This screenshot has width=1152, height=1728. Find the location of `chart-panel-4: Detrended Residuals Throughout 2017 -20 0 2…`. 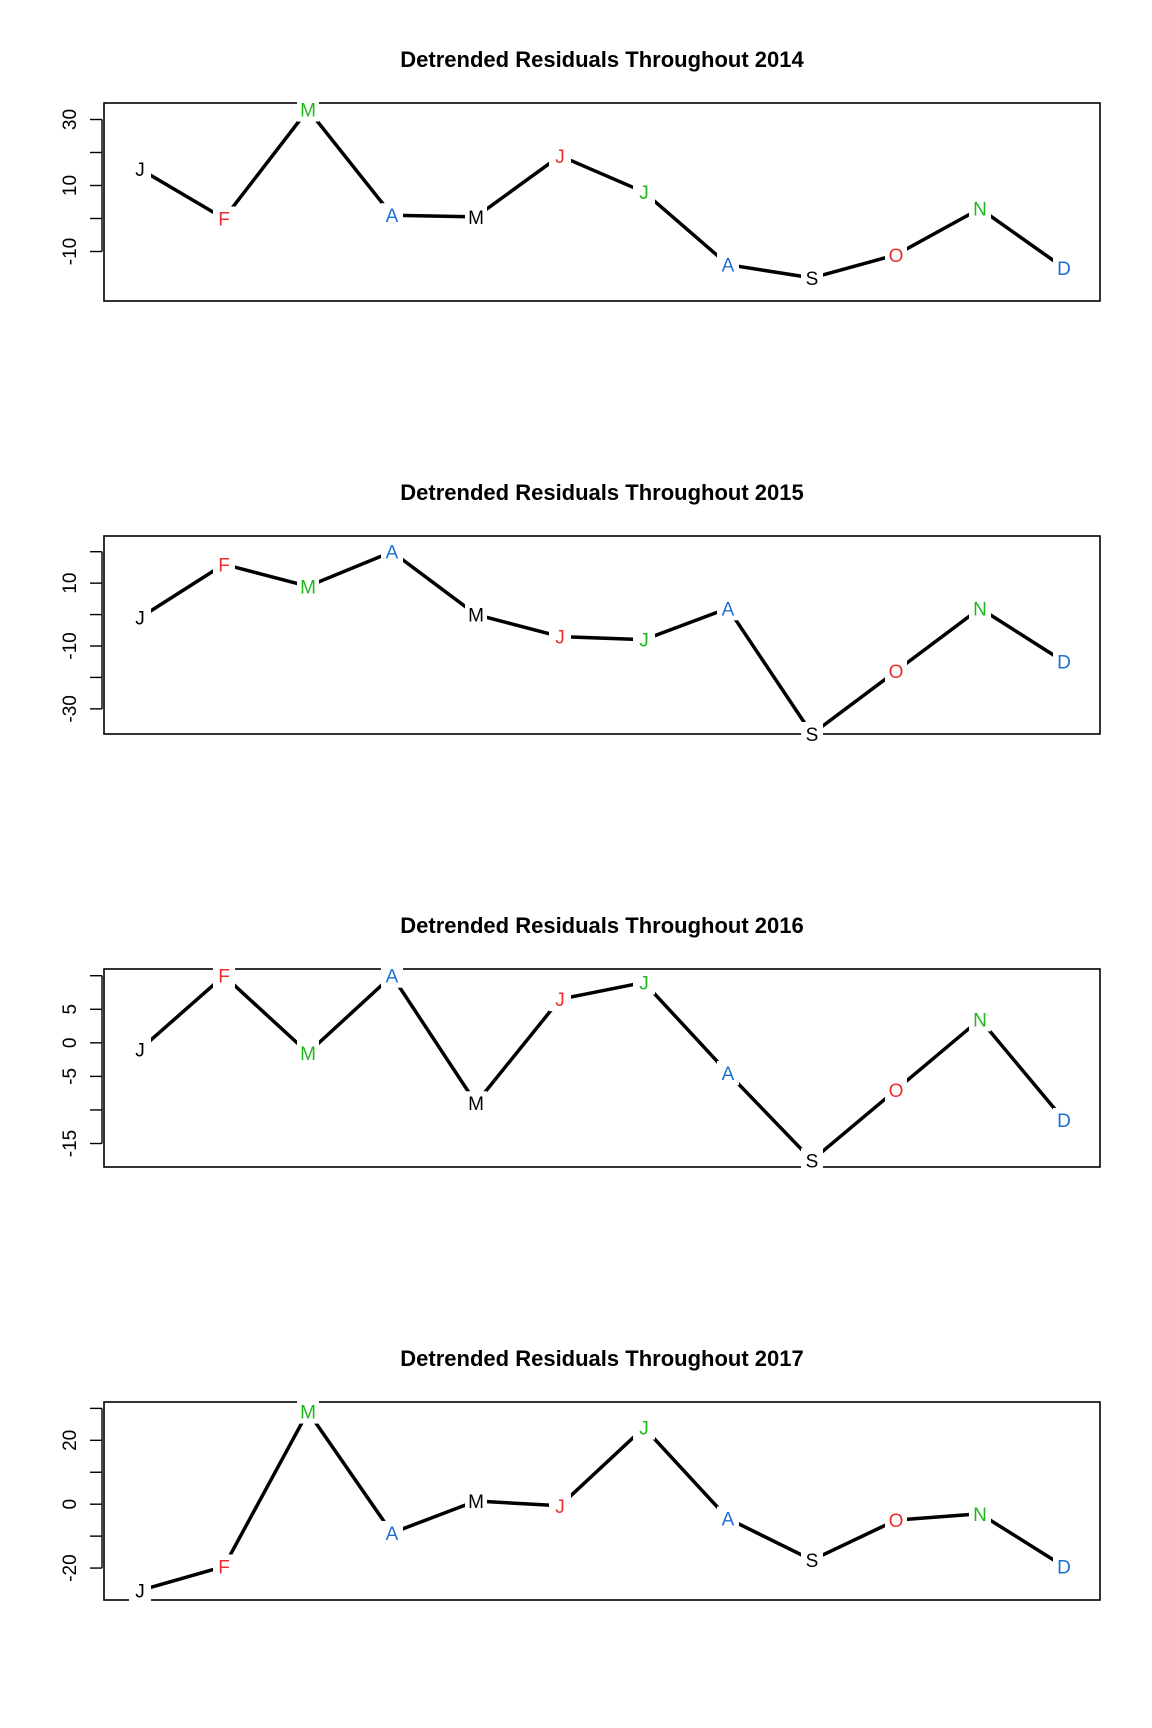

chart-panel-4: Detrended Residuals Throughout 2017 -20 0 2… is located at coordinates (580, 1474).